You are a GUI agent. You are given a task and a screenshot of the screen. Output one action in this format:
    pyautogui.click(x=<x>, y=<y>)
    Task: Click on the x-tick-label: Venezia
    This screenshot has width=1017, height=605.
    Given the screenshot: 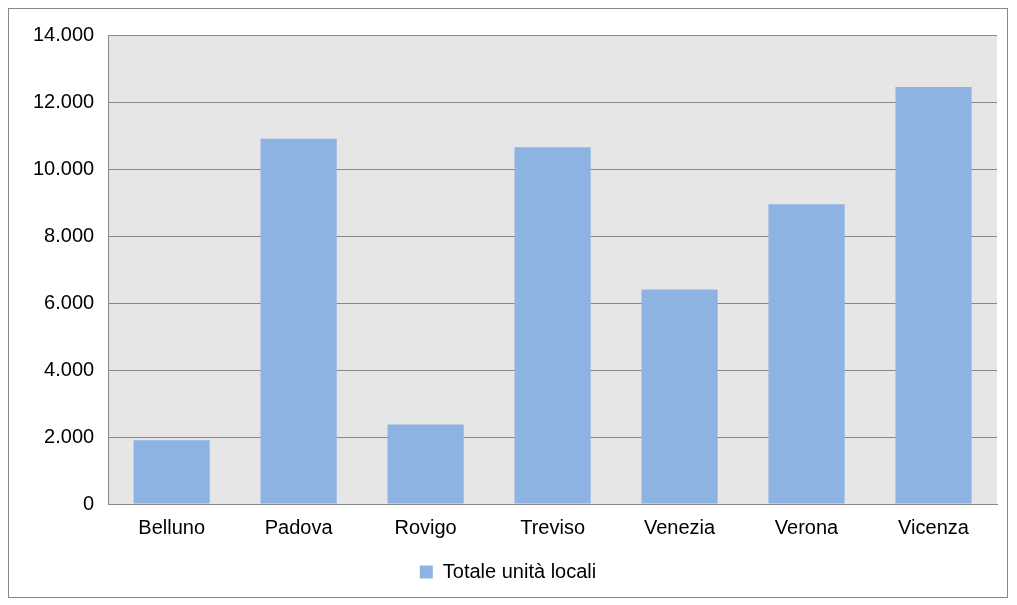 What is the action you would take?
    pyautogui.click(x=680, y=526)
    